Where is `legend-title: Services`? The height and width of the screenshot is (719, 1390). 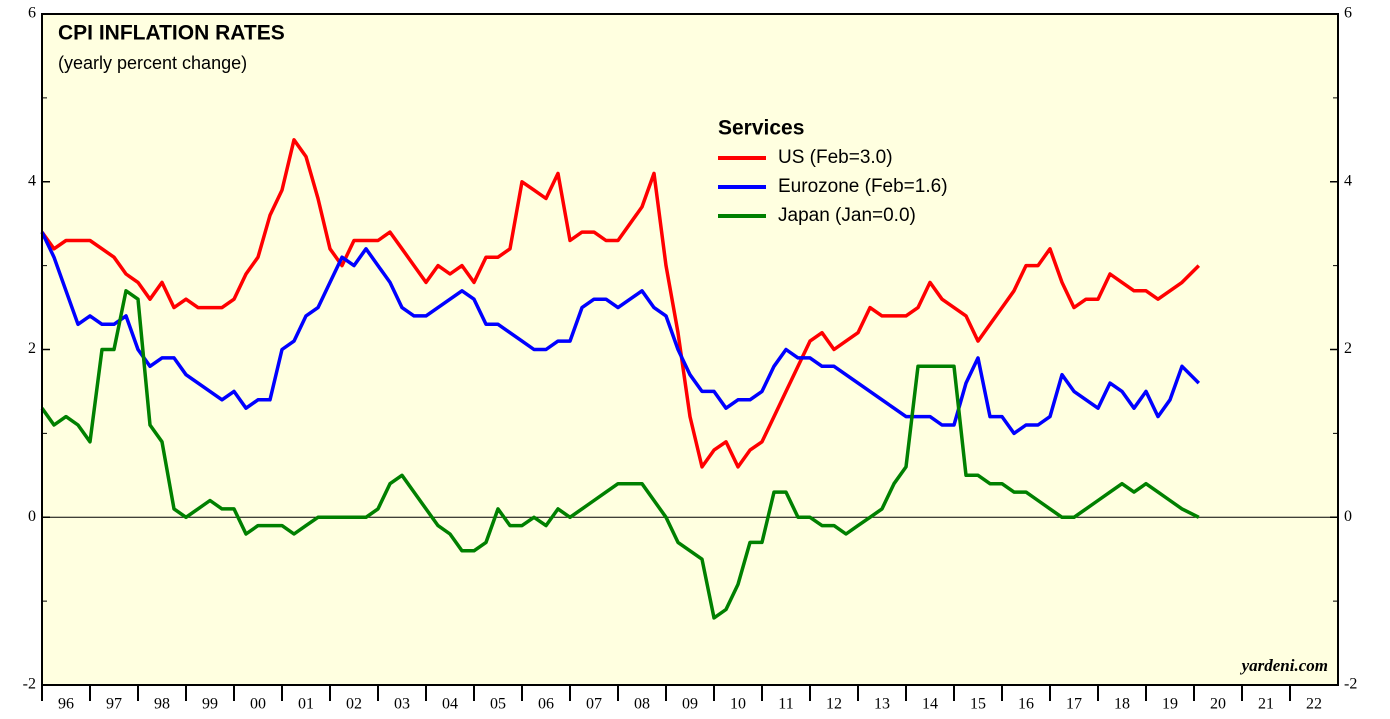 legend-title: Services is located at coordinates (761, 128).